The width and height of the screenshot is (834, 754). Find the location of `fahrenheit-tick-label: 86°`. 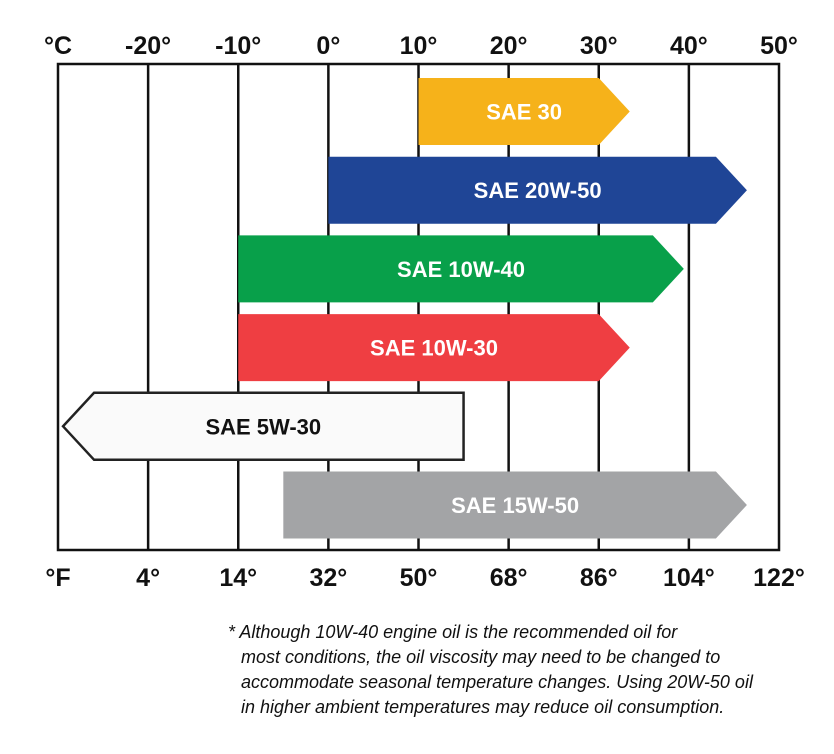

fahrenheit-tick-label: 86° is located at coordinates (599, 578).